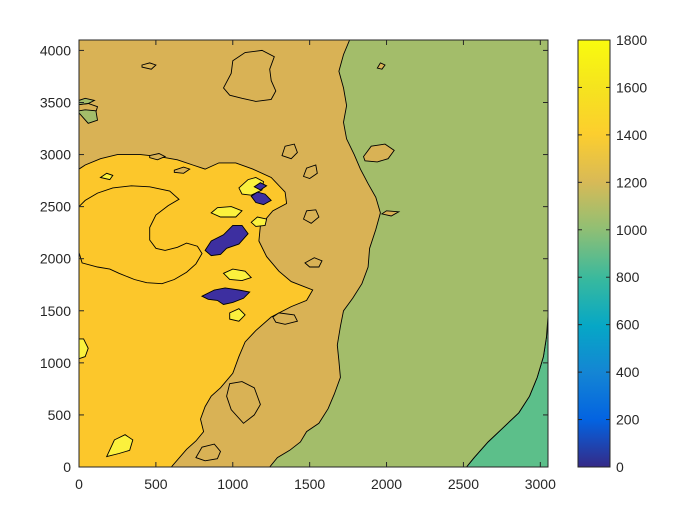  Describe the element at coordinates (60, 415) in the screenshot. I see `y-tick-label: 500` at that location.